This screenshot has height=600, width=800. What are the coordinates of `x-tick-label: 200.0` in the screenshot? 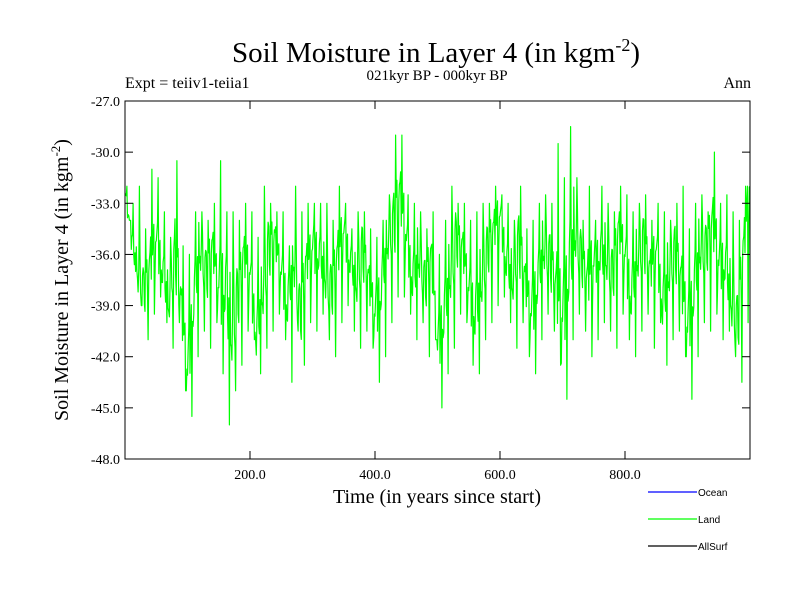 It's located at (250, 475).